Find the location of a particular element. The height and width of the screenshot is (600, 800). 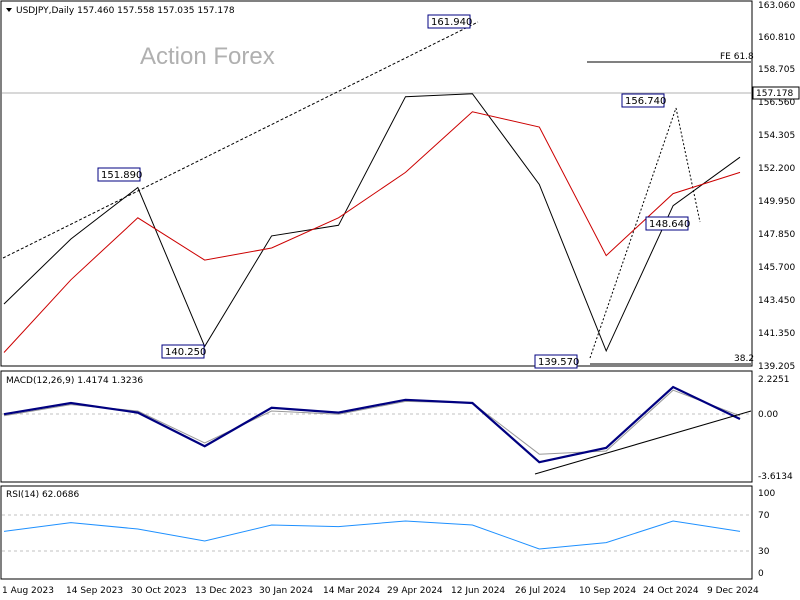

annotation-label: 140.250 is located at coordinates (185, 352).